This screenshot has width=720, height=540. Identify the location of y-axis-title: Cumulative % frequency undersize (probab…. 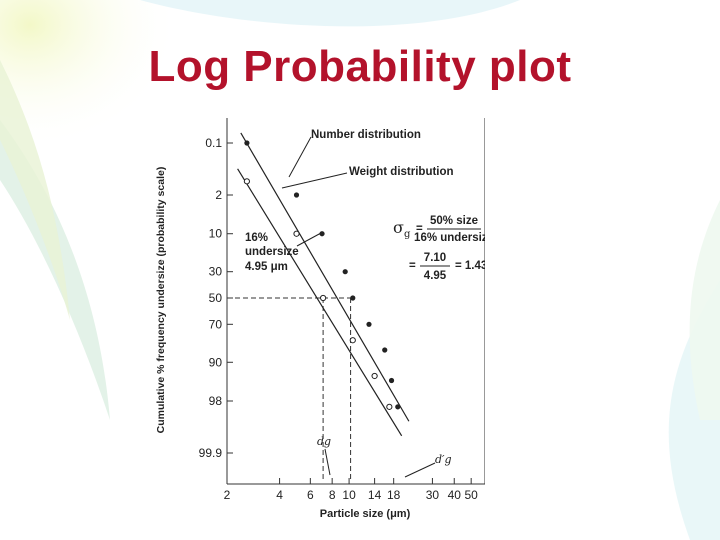
(161, 300).